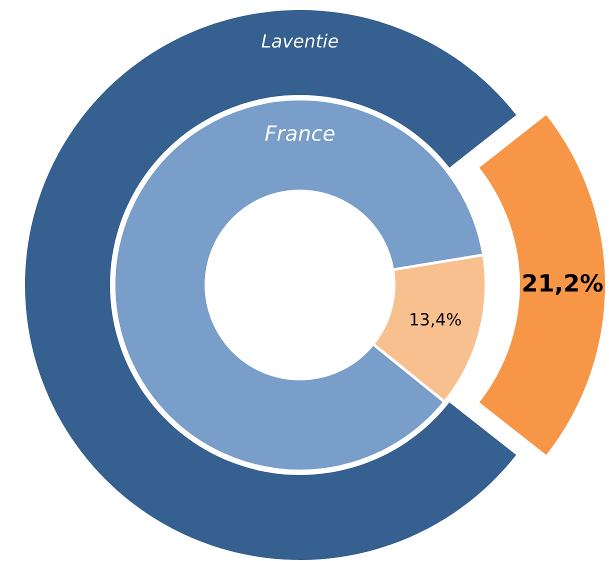  What do you see at coordinates (299, 134) in the screenshot?
I see `slice-label: France` at bounding box center [299, 134].